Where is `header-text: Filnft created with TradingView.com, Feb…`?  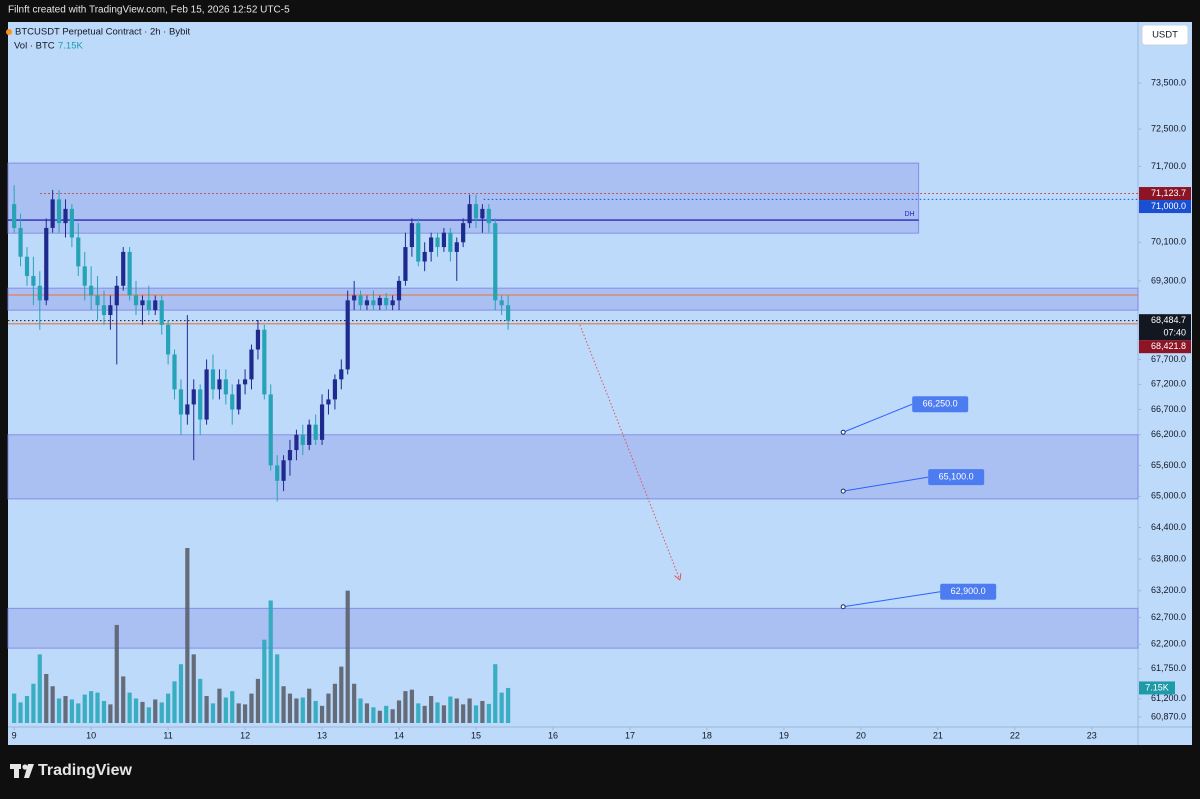 header-text: Filnft created with TradingView.com, Feb… is located at coordinates (149, 10).